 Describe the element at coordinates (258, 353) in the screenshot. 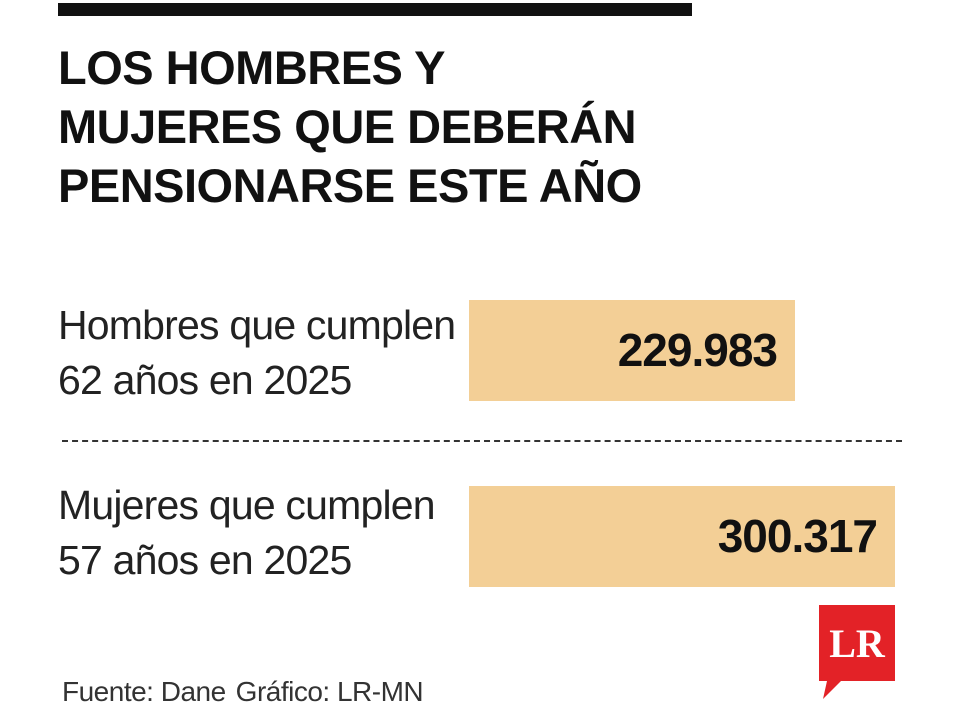

I see `category-label-hombres: Hombres que cumplen 62 años en 2025` at that location.